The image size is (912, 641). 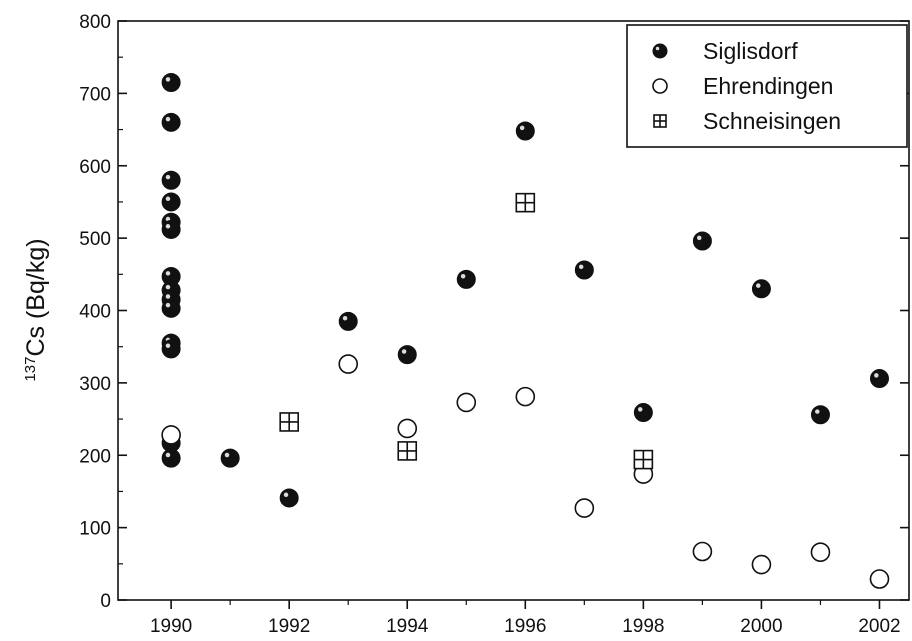 What do you see at coordinates (95, 384) in the screenshot?
I see `y-tick-label: 300` at bounding box center [95, 384].